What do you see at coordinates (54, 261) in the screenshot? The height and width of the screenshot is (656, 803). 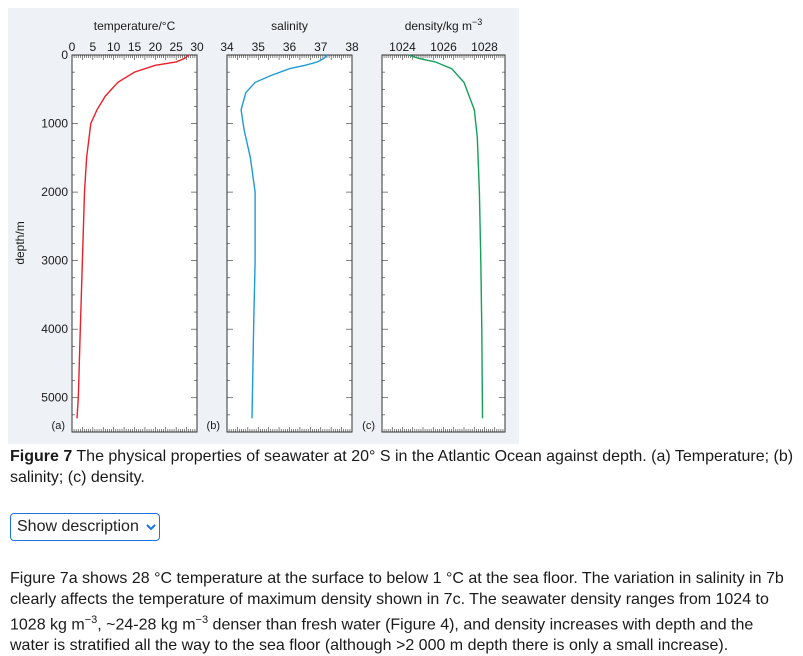 I see `y-tick-label: 3000` at bounding box center [54, 261].